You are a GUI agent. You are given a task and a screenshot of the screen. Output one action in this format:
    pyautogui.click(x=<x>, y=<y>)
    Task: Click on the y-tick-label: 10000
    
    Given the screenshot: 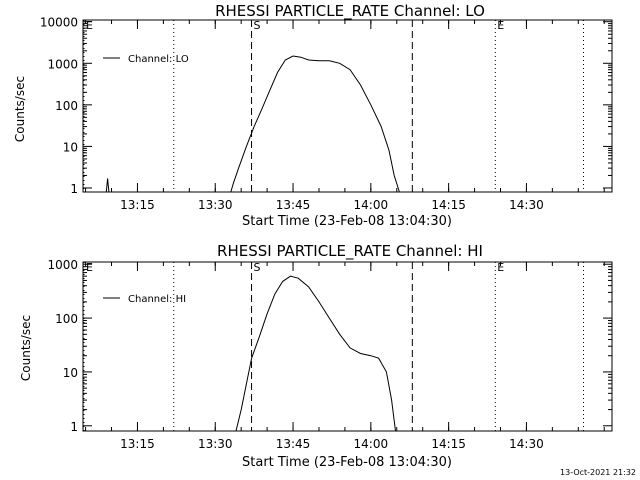 What is the action you would take?
    pyautogui.click(x=59, y=23)
    